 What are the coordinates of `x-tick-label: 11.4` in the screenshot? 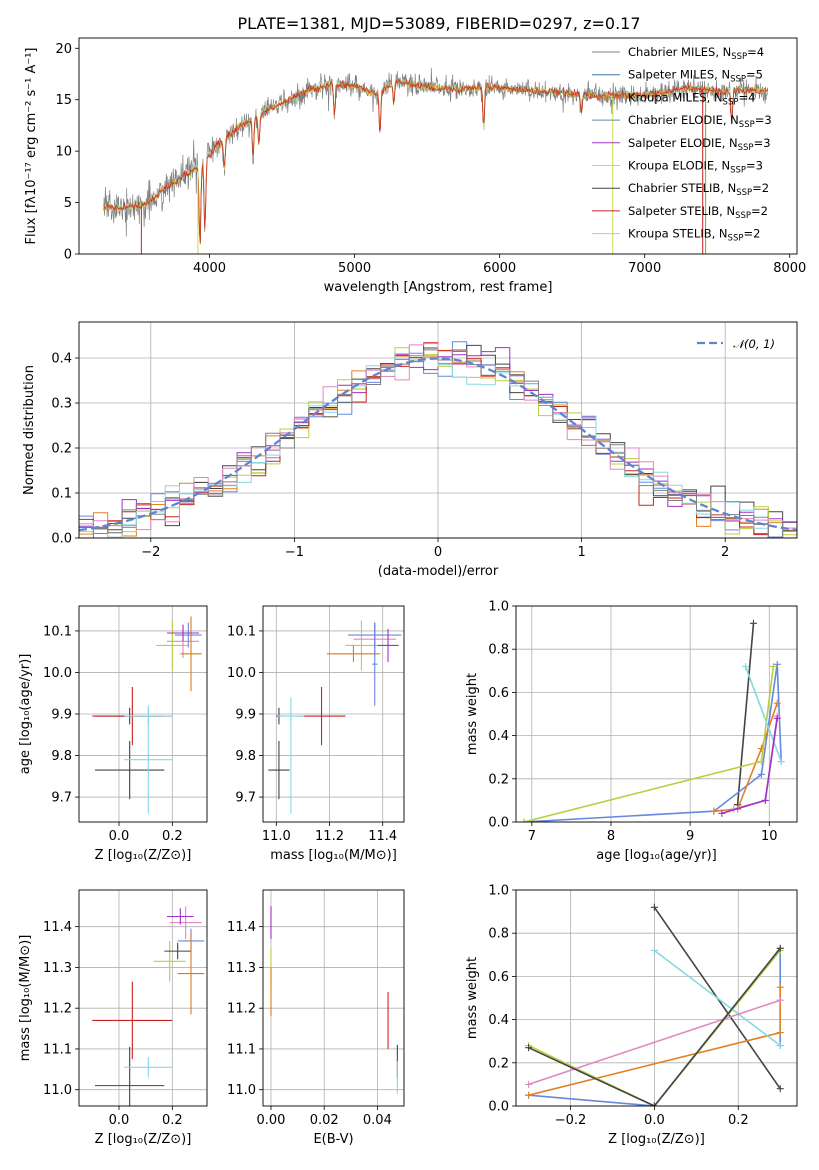 It's located at (382, 836).